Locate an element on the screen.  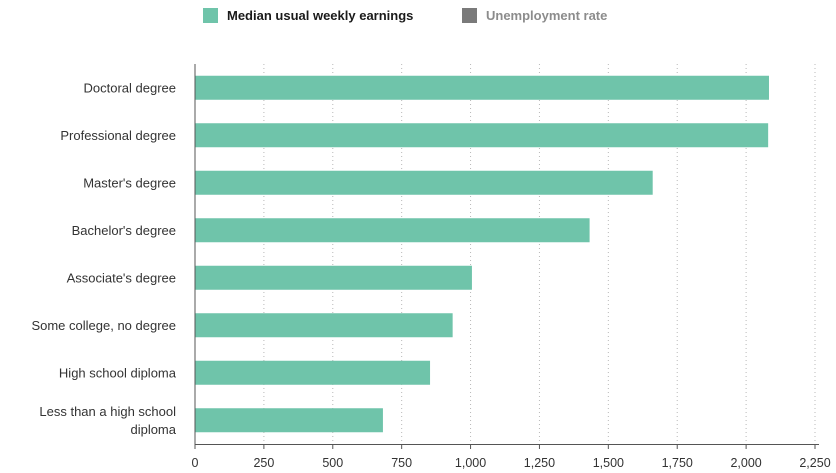
category-label: Less than a high school diploma is located at coordinates (107, 420).